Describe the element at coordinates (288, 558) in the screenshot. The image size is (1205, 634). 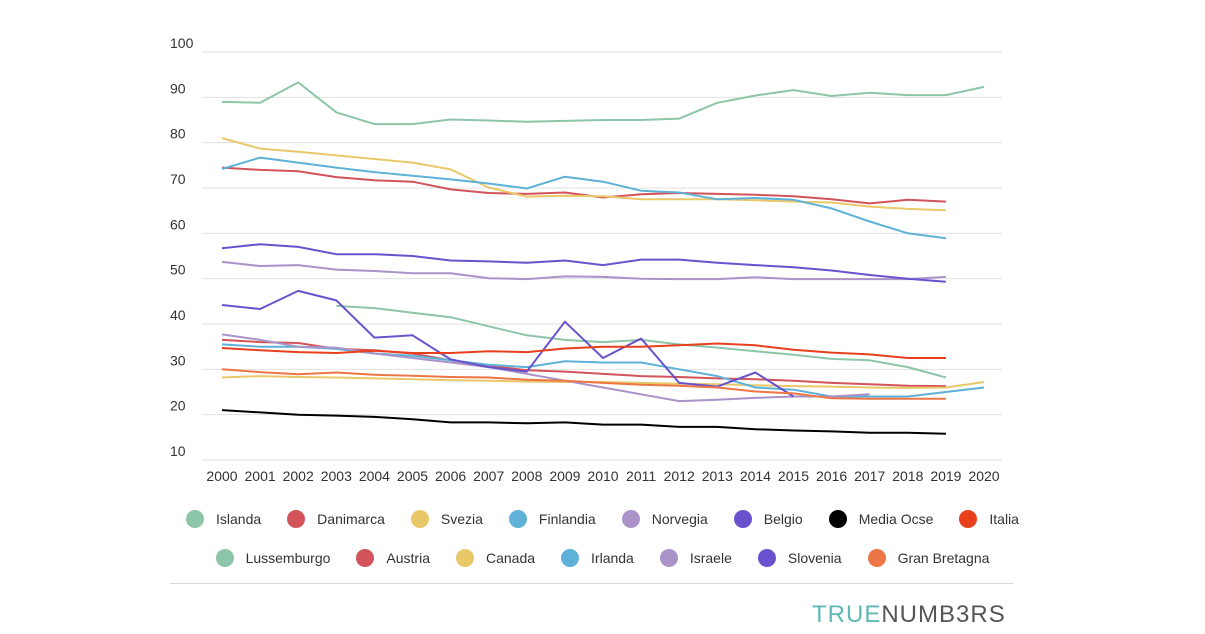
I see `legend-label: Lussemburgo` at that location.